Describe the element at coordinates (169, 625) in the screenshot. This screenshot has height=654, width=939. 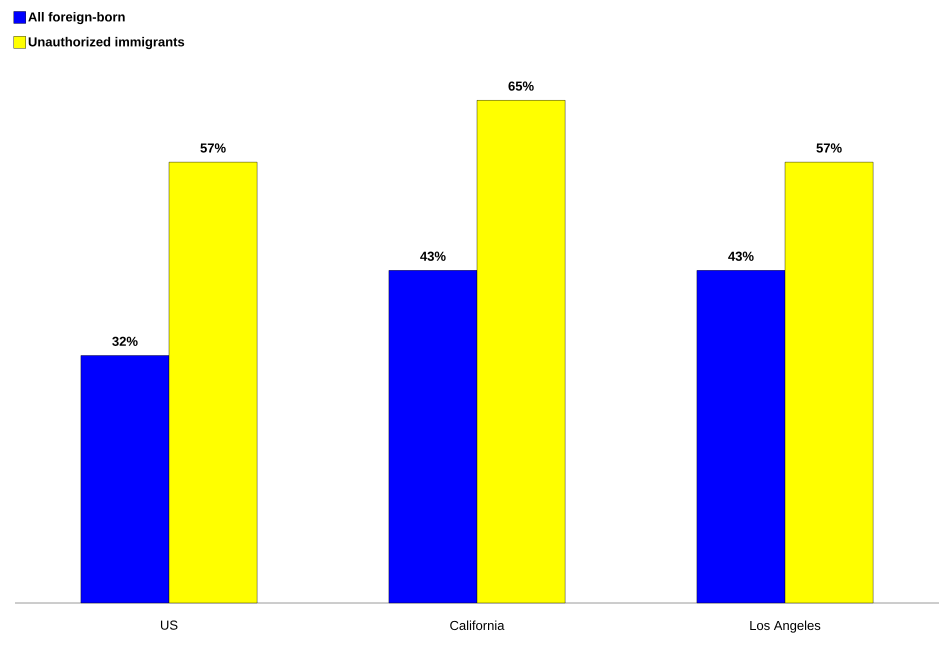
I see `x-tick-label: US` at that location.